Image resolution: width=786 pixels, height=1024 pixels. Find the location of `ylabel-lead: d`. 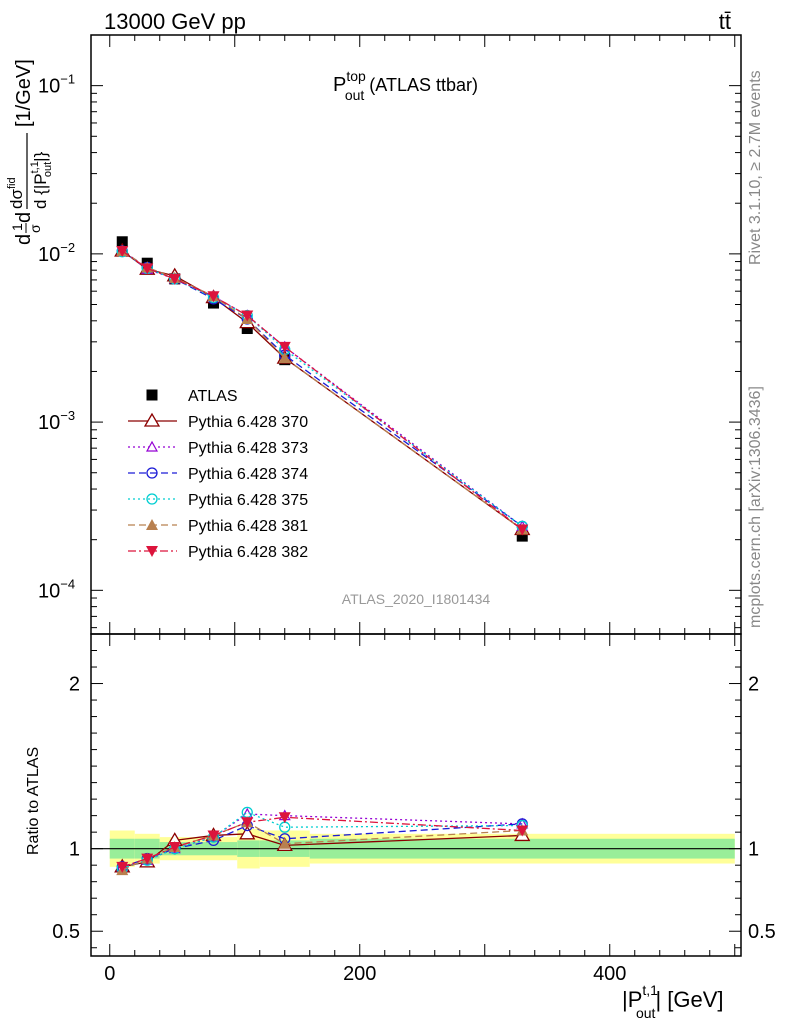

ylabel-lead: d is located at coordinates (24, 239).